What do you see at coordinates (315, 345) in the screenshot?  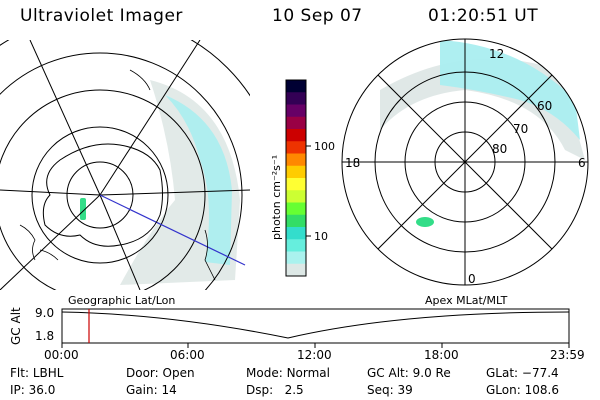 I see `timeline-ticks` at bounding box center [315, 345].